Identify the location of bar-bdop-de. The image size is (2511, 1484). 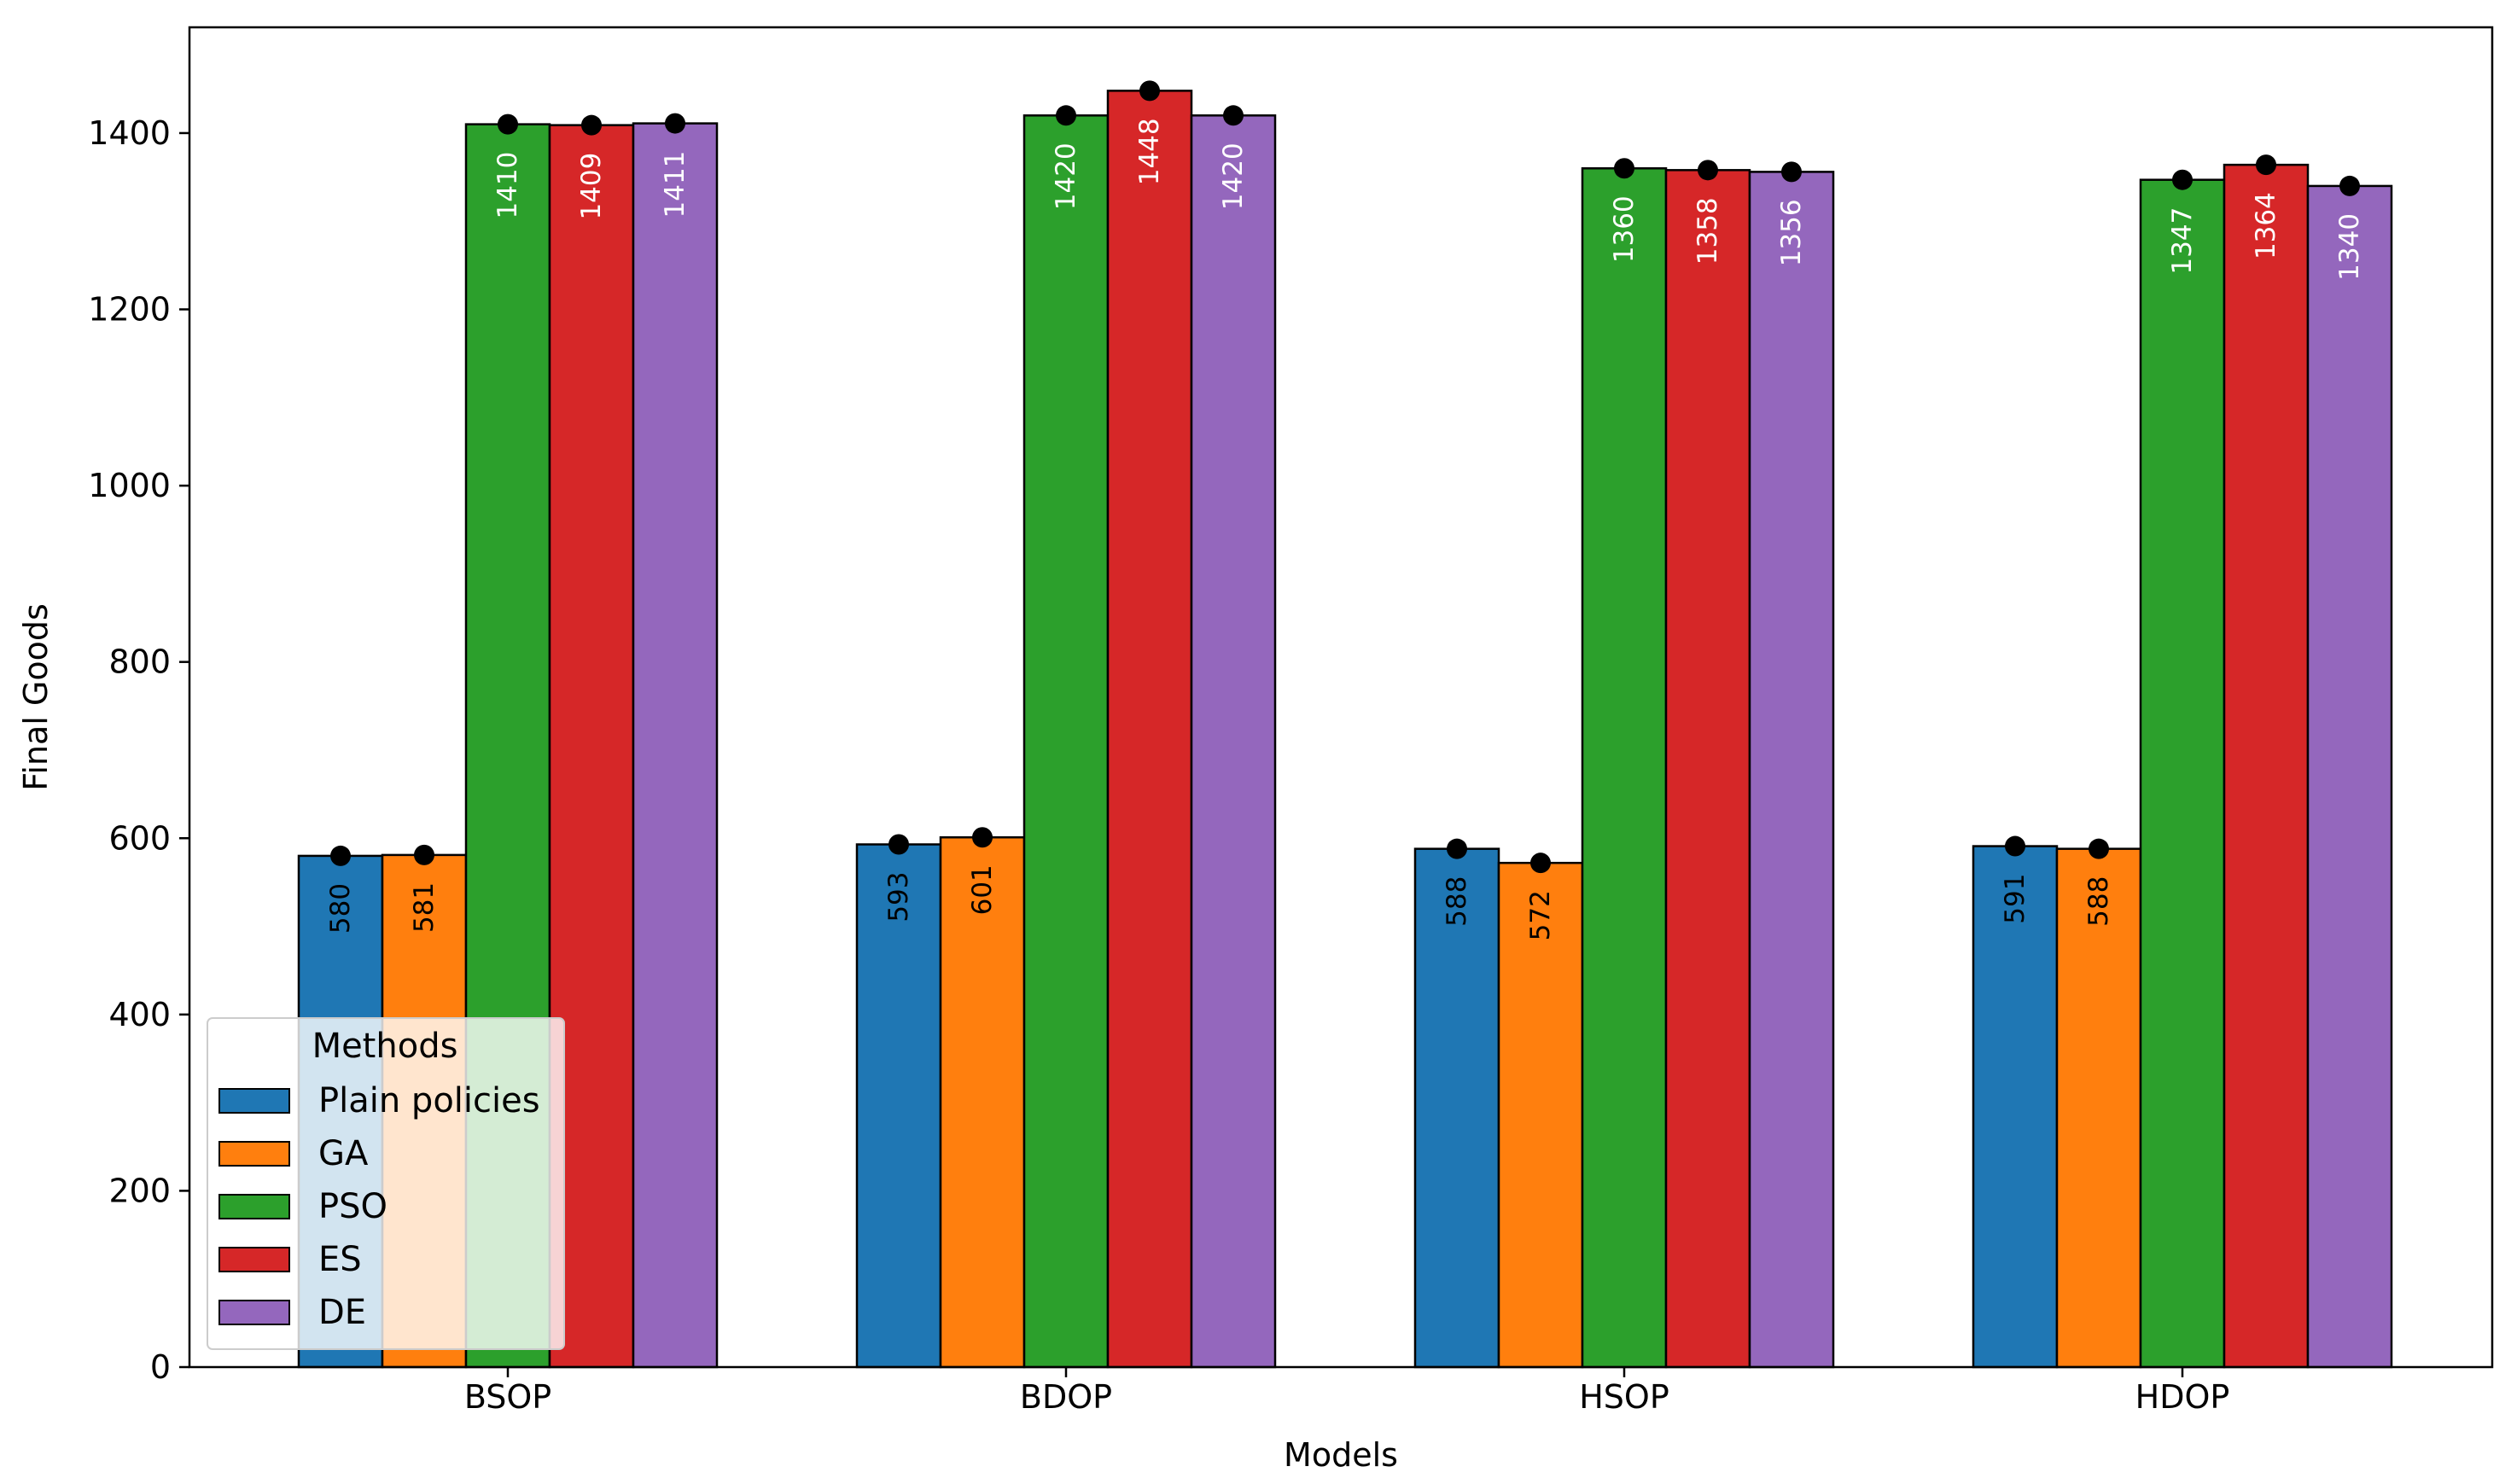
(1233, 742).